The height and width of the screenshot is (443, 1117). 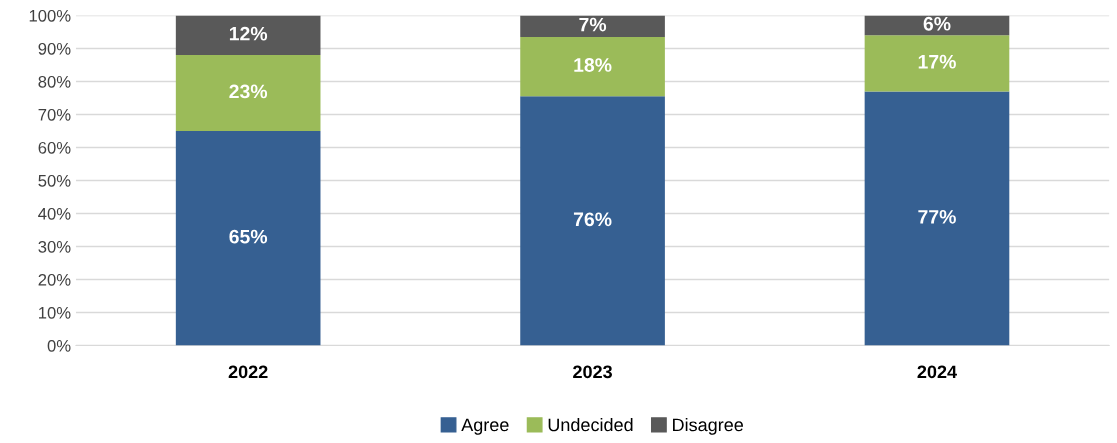 What do you see at coordinates (50, 15) in the screenshot?
I see `y-tick-label: 100%` at bounding box center [50, 15].